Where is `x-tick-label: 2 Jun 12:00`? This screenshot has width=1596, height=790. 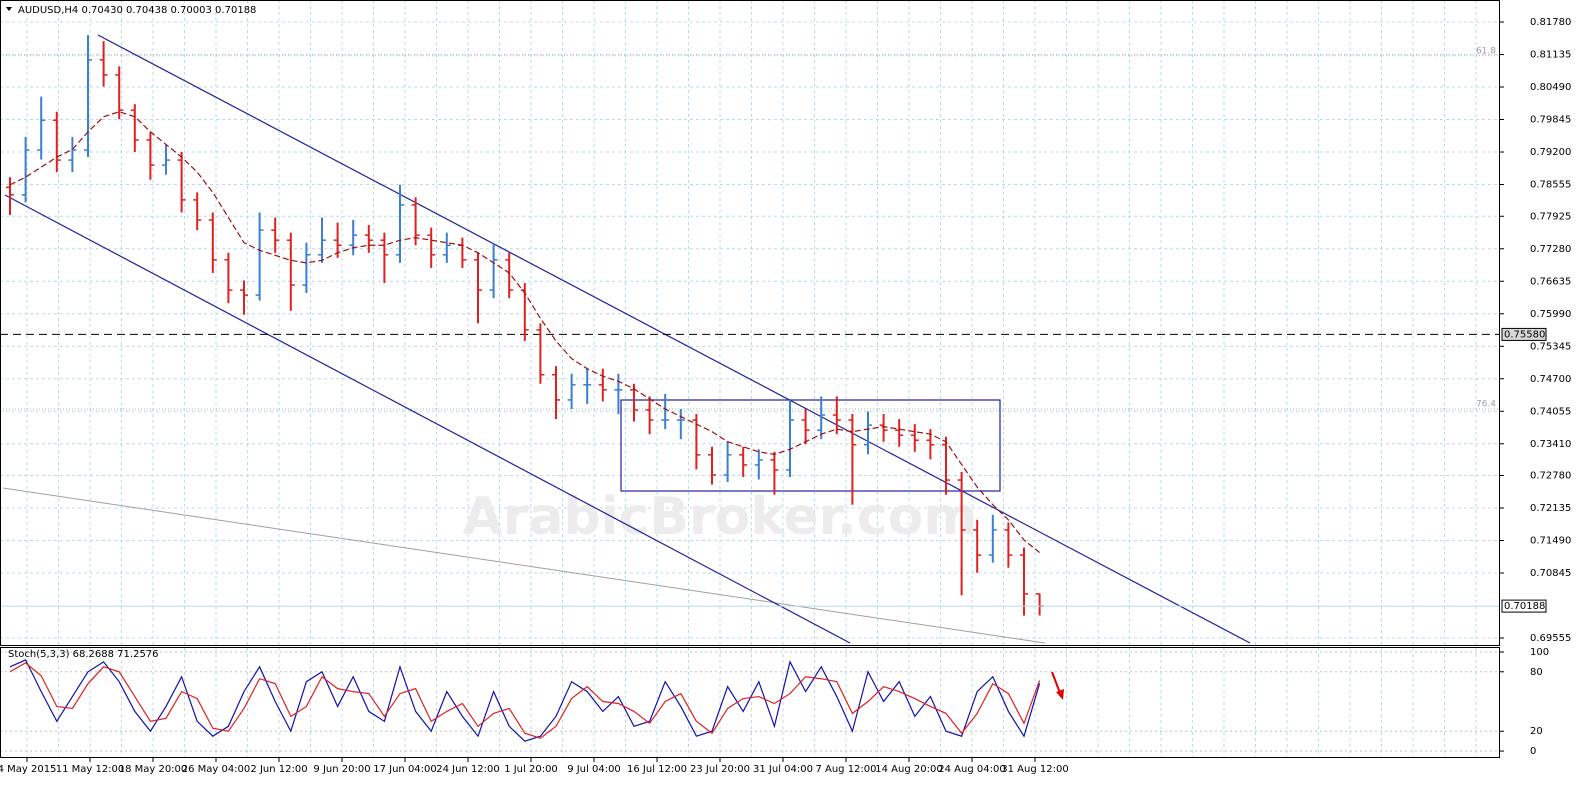 x-tick-label: 2 Jun 12:00 is located at coordinates (278, 769).